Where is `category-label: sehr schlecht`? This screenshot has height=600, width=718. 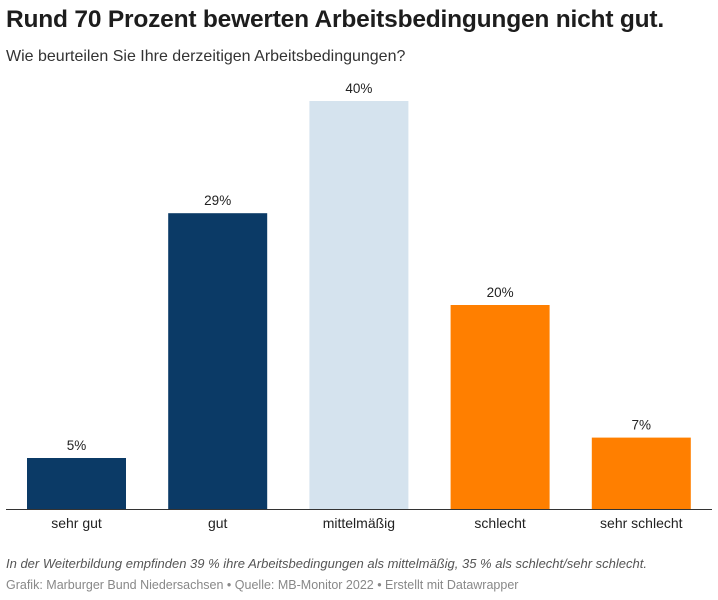
category-label: sehr schlecht is located at coordinates (641, 523).